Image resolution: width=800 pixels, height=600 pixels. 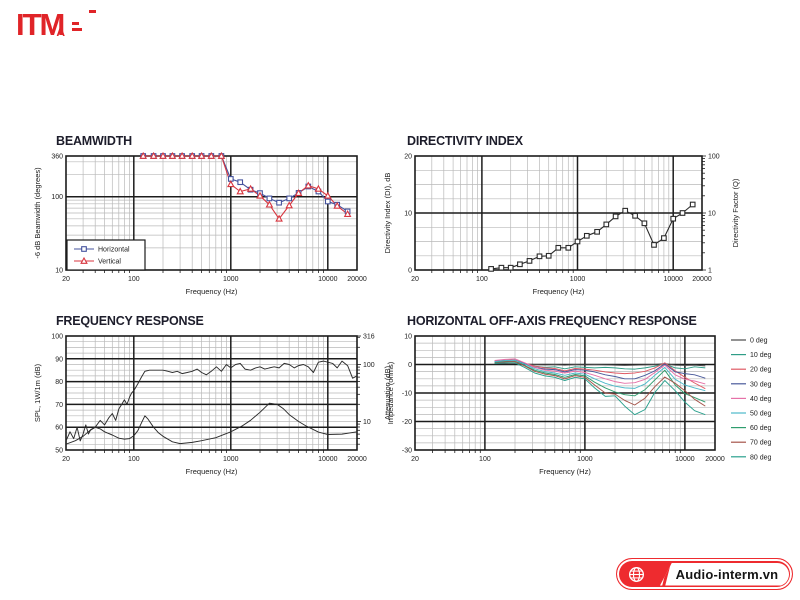 What do you see at coordinates (552, 321) in the screenshot?
I see `off-axis-title: HORIZONTAL OFF-AXIS FREQUENCY RESPONSE` at bounding box center [552, 321].